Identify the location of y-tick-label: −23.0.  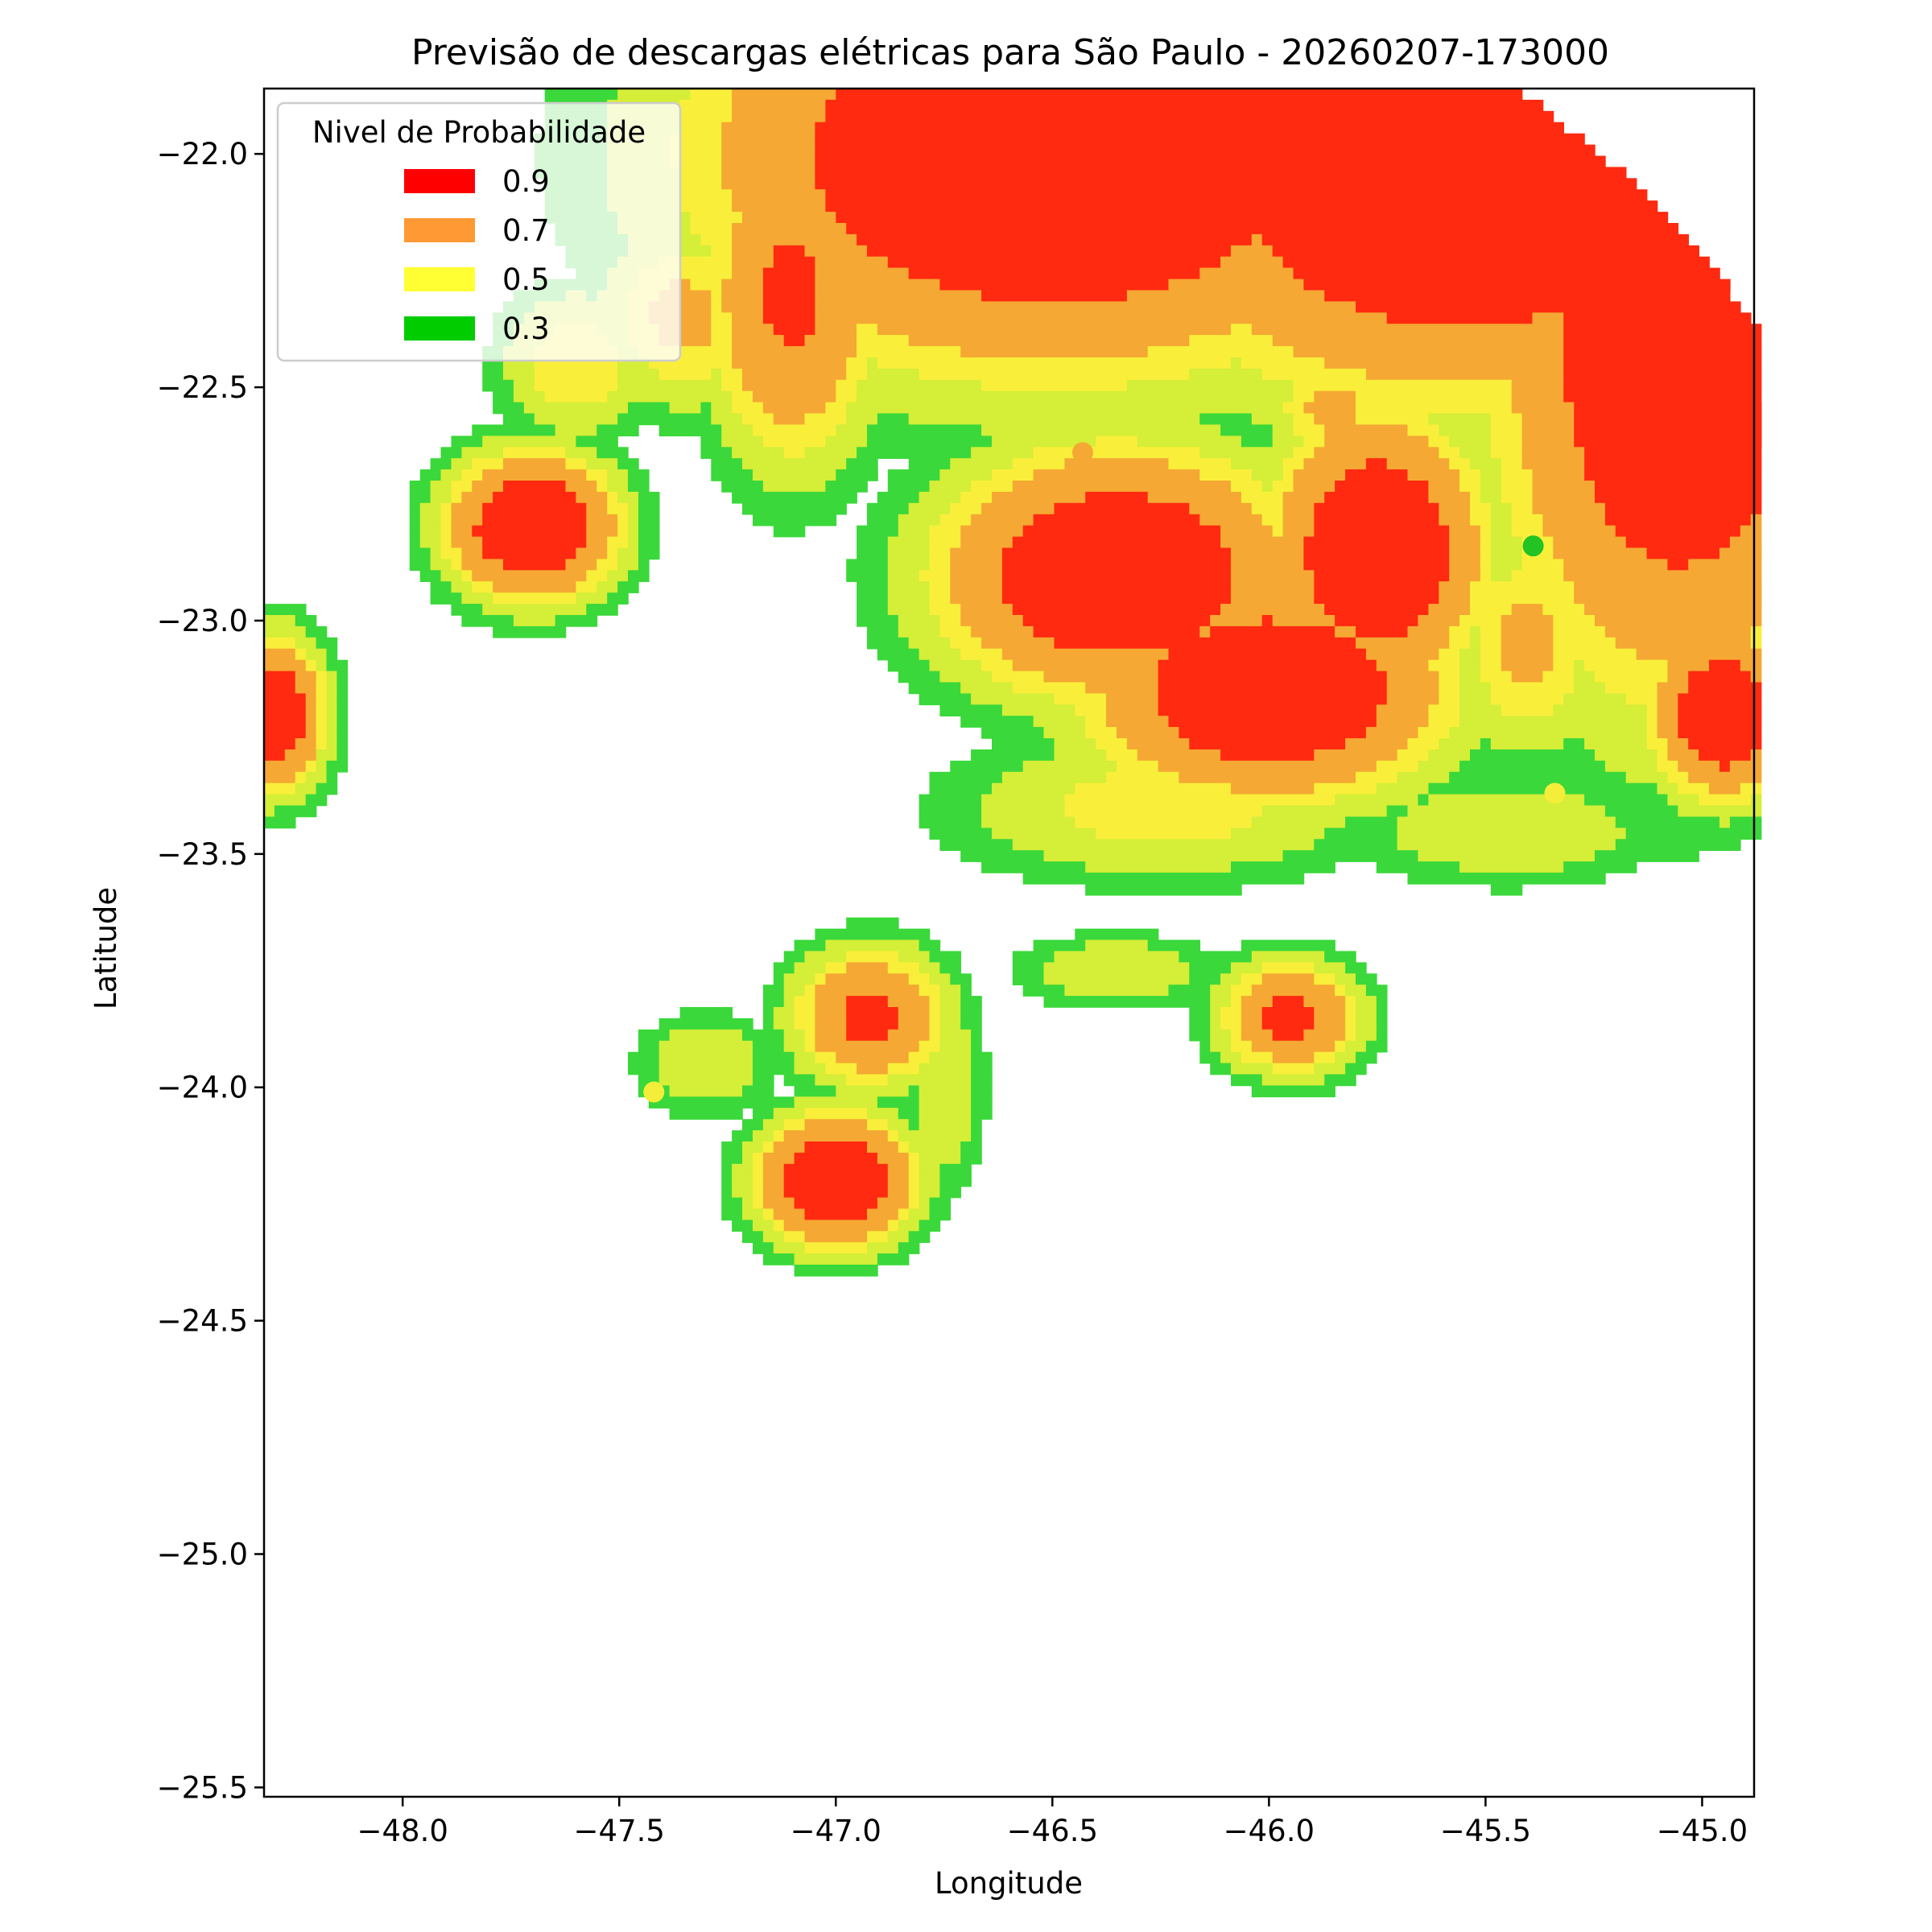
(202, 621).